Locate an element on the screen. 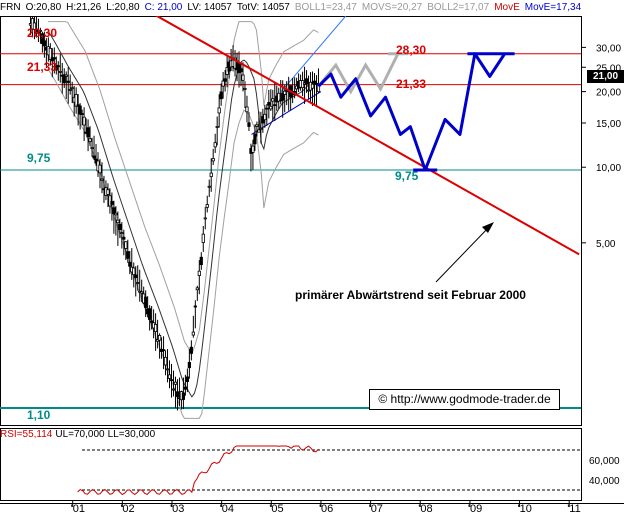  rsi-tick-label-1: 40,000 is located at coordinates (604, 481).